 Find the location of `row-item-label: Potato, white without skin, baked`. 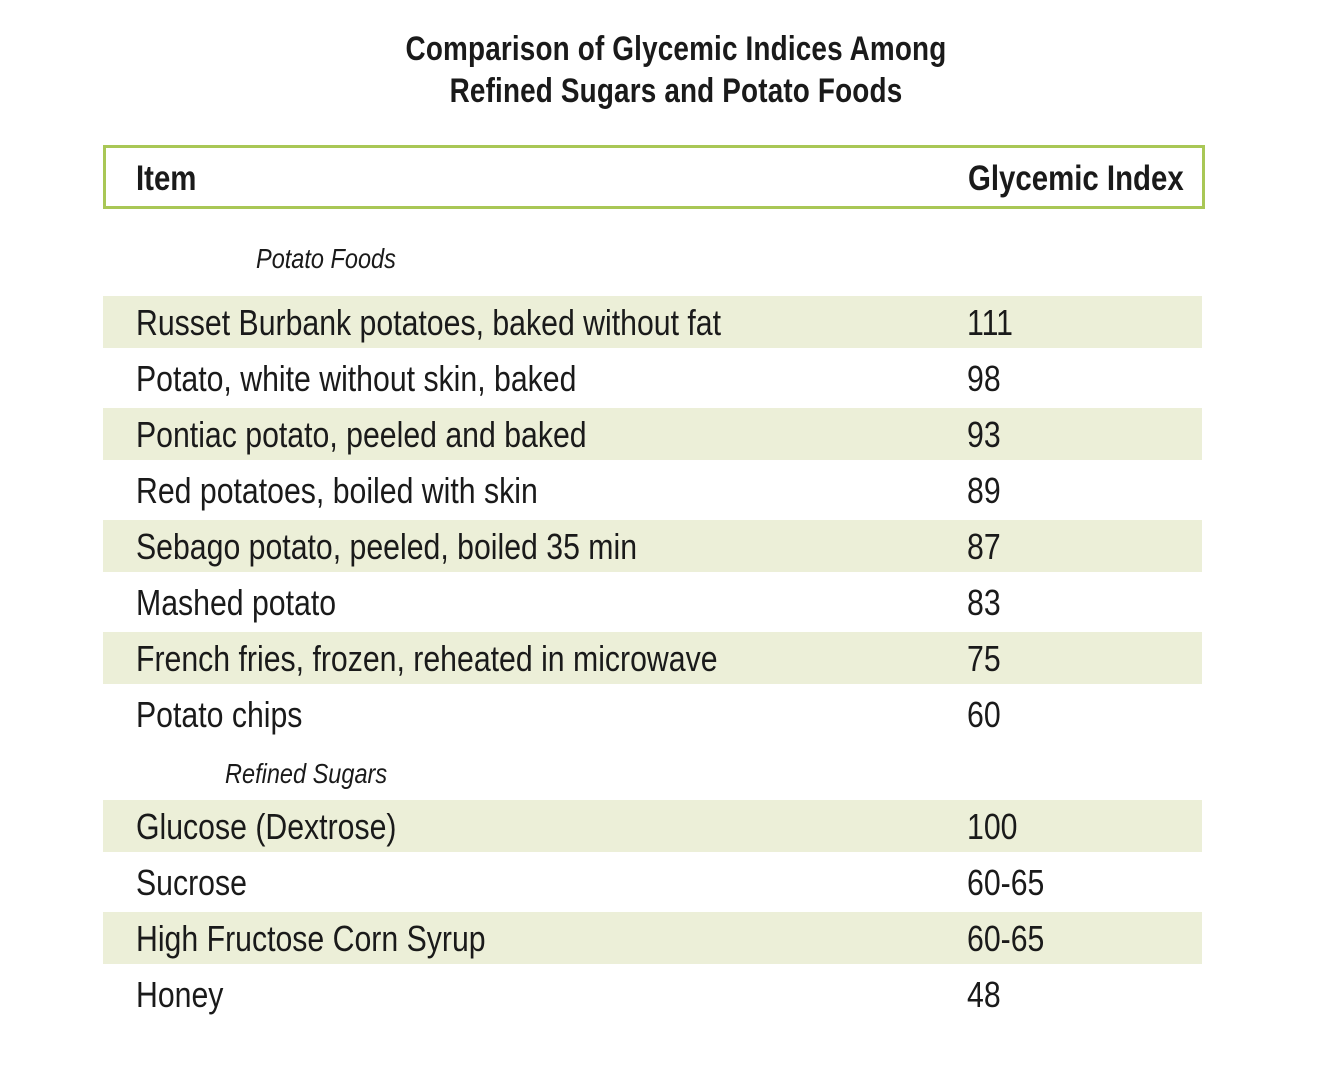

row-item-label: Potato, white without skin, baked is located at coordinates (356, 378).